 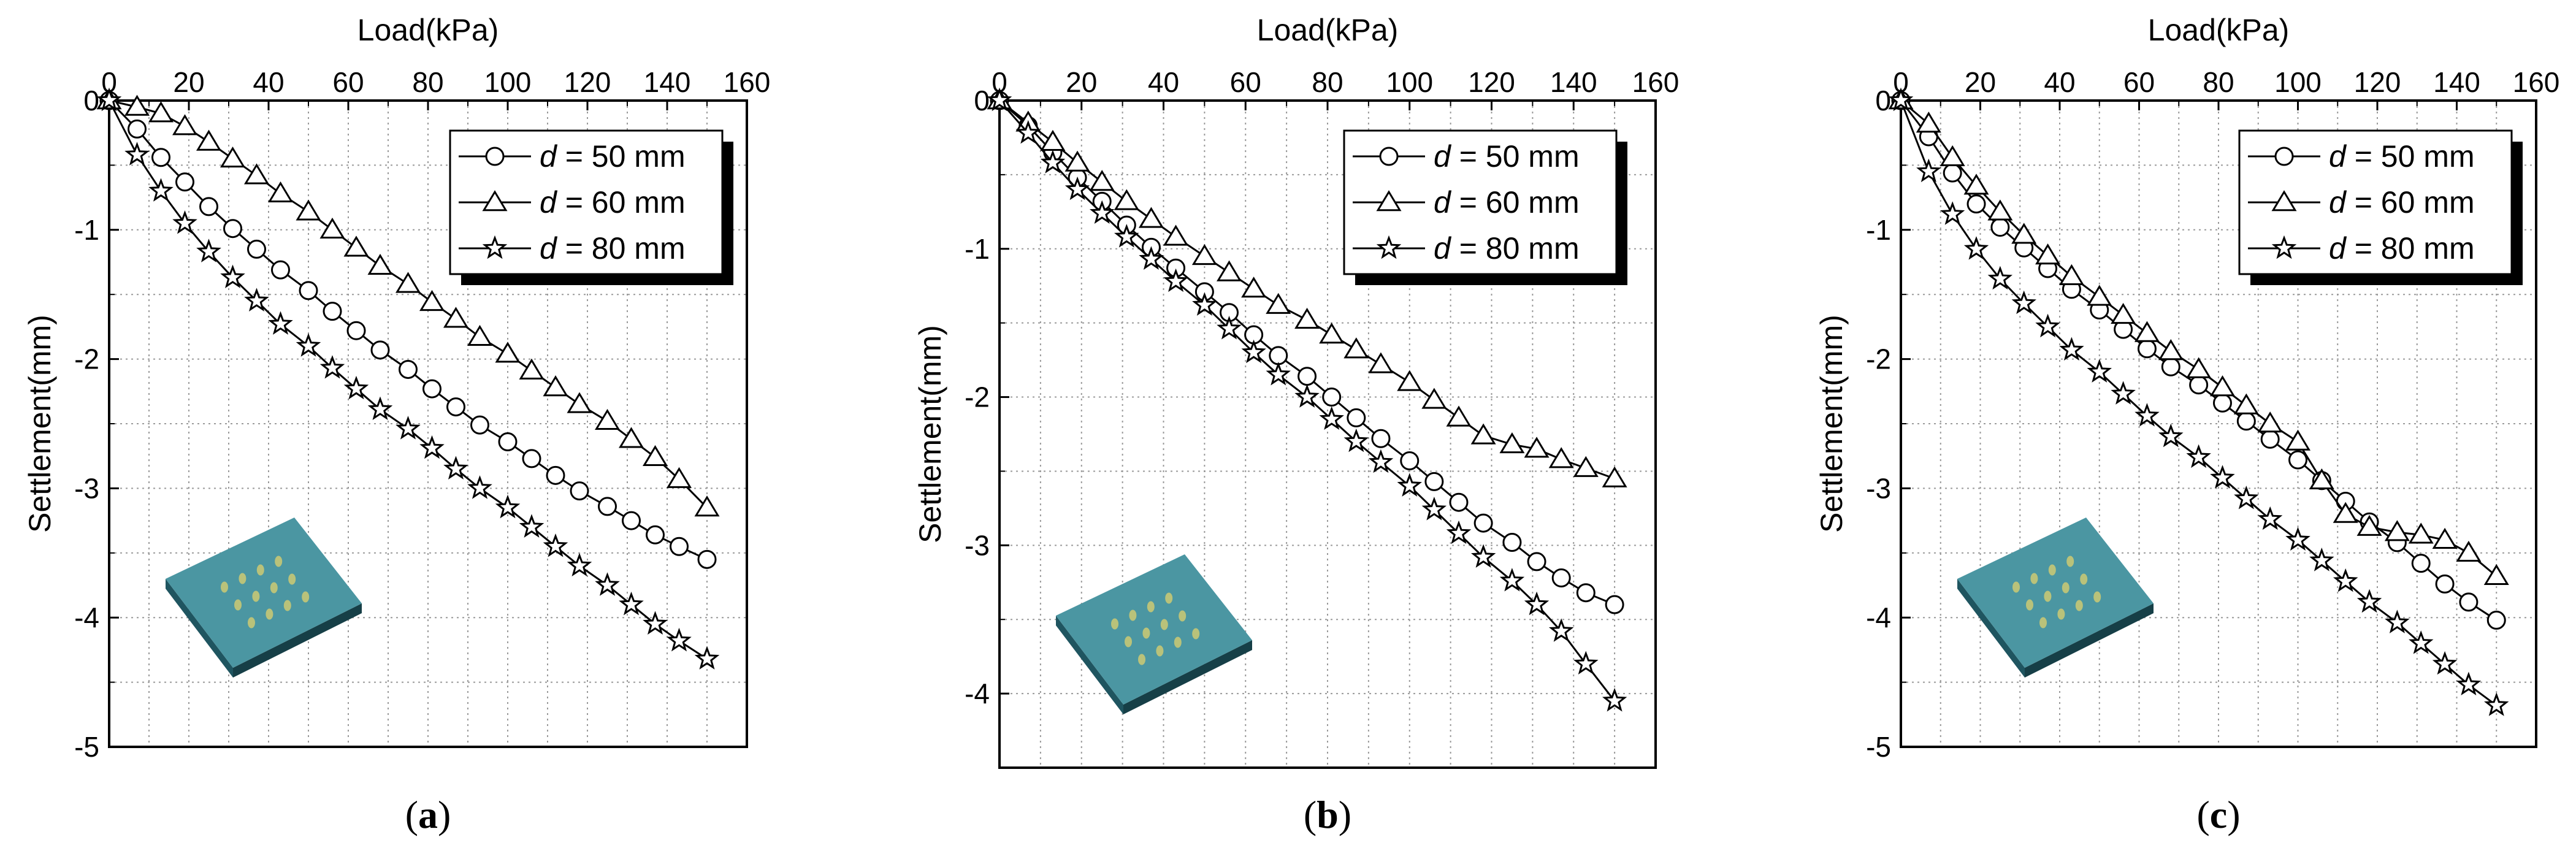 What do you see at coordinates (444, 815) in the screenshot?
I see `caption-paren: )` at bounding box center [444, 815].